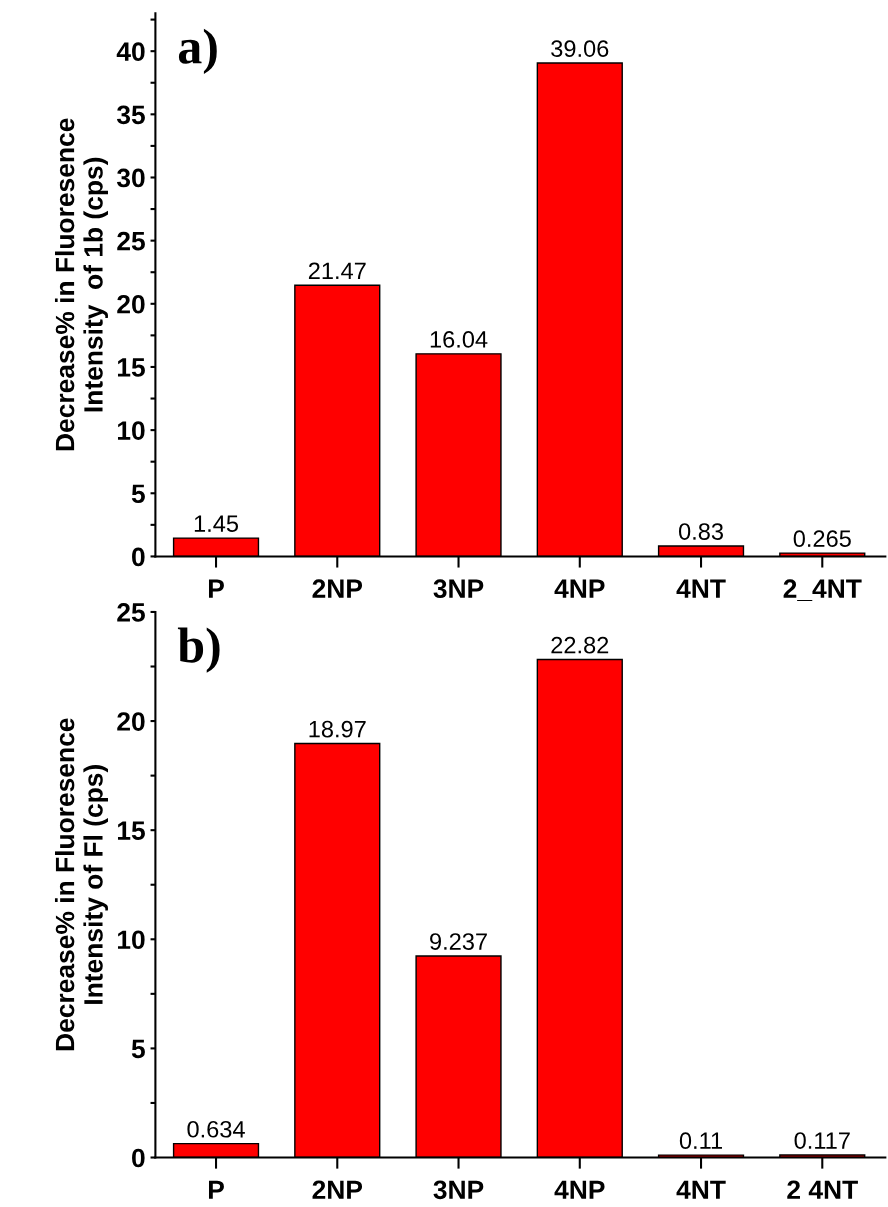 This screenshot has width=888, height=1207. I want to click on data-label: 0.83, so click(700, 531).